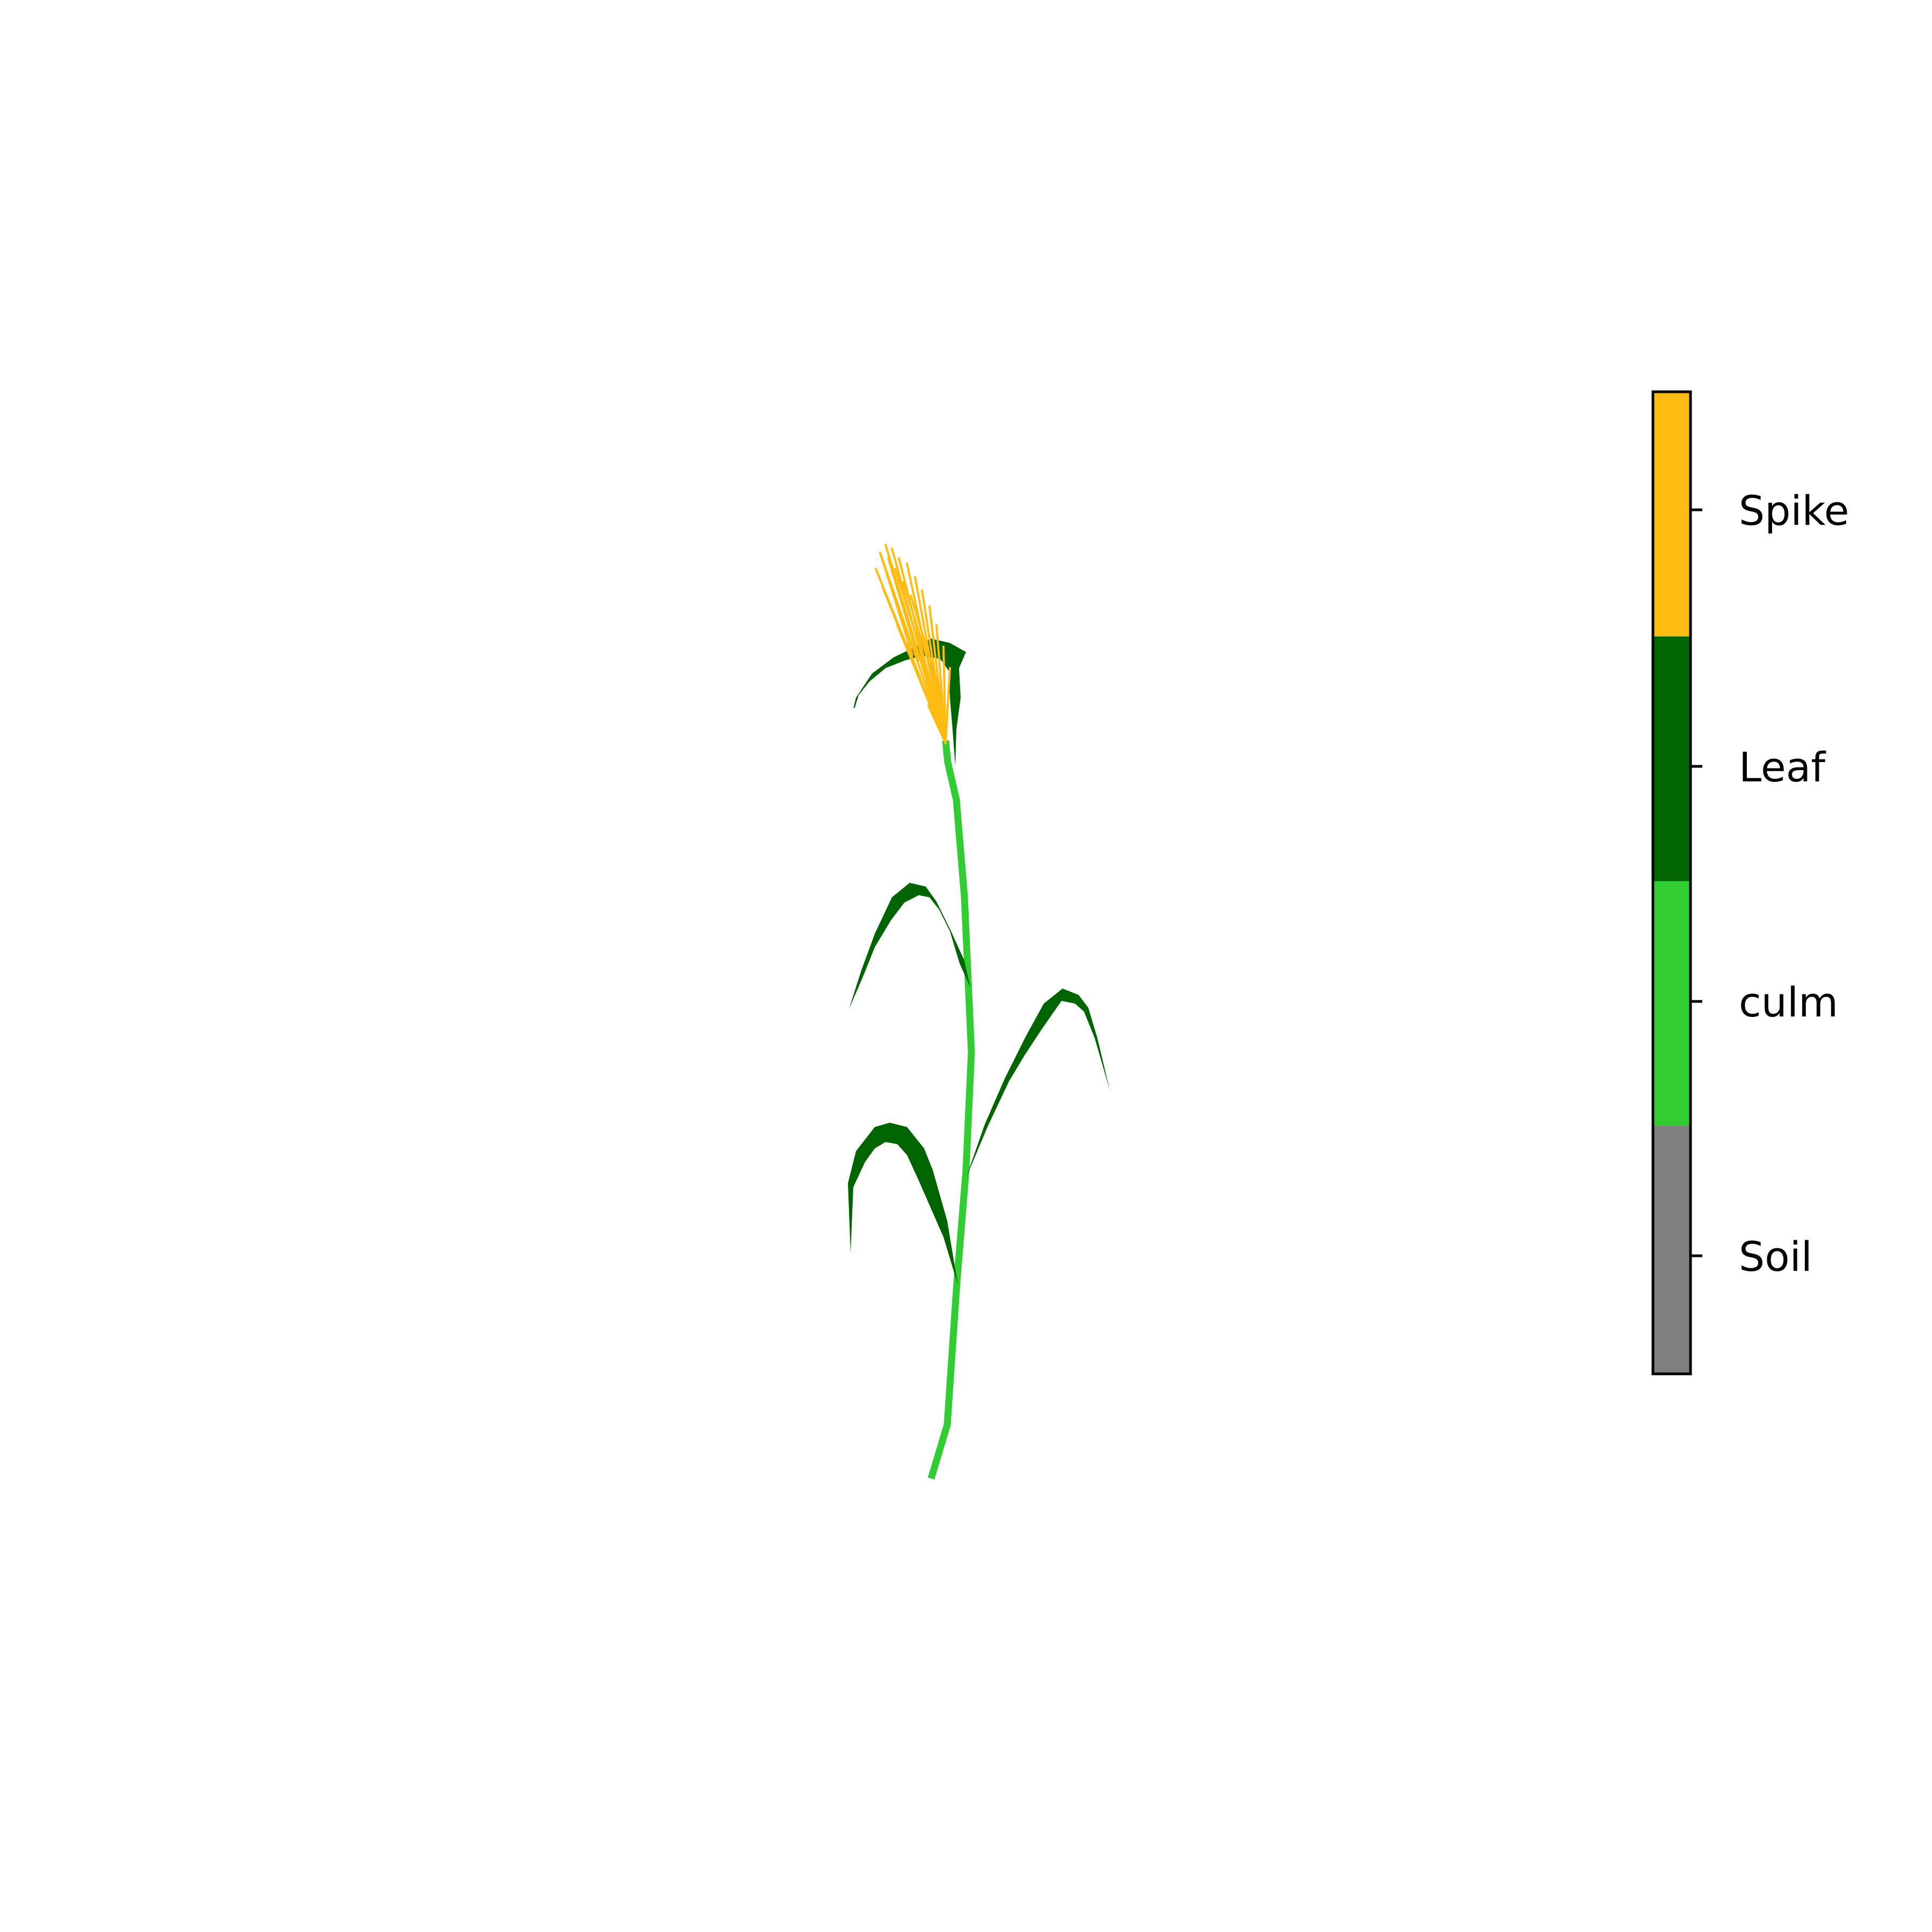 The image size is (1932, 1932). I want to click on colorbar-label-spike: Spike, so click(1794, 511).